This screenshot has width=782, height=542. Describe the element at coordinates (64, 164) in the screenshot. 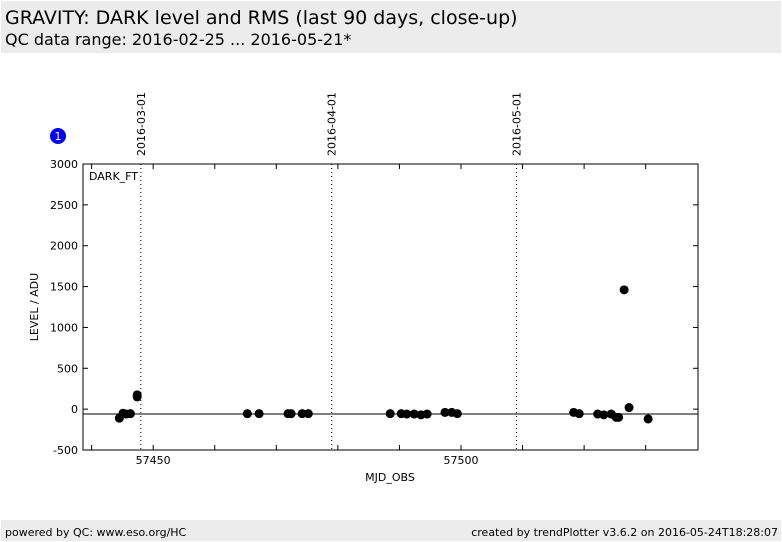

I see `y-tick-label: 3000` at that location.